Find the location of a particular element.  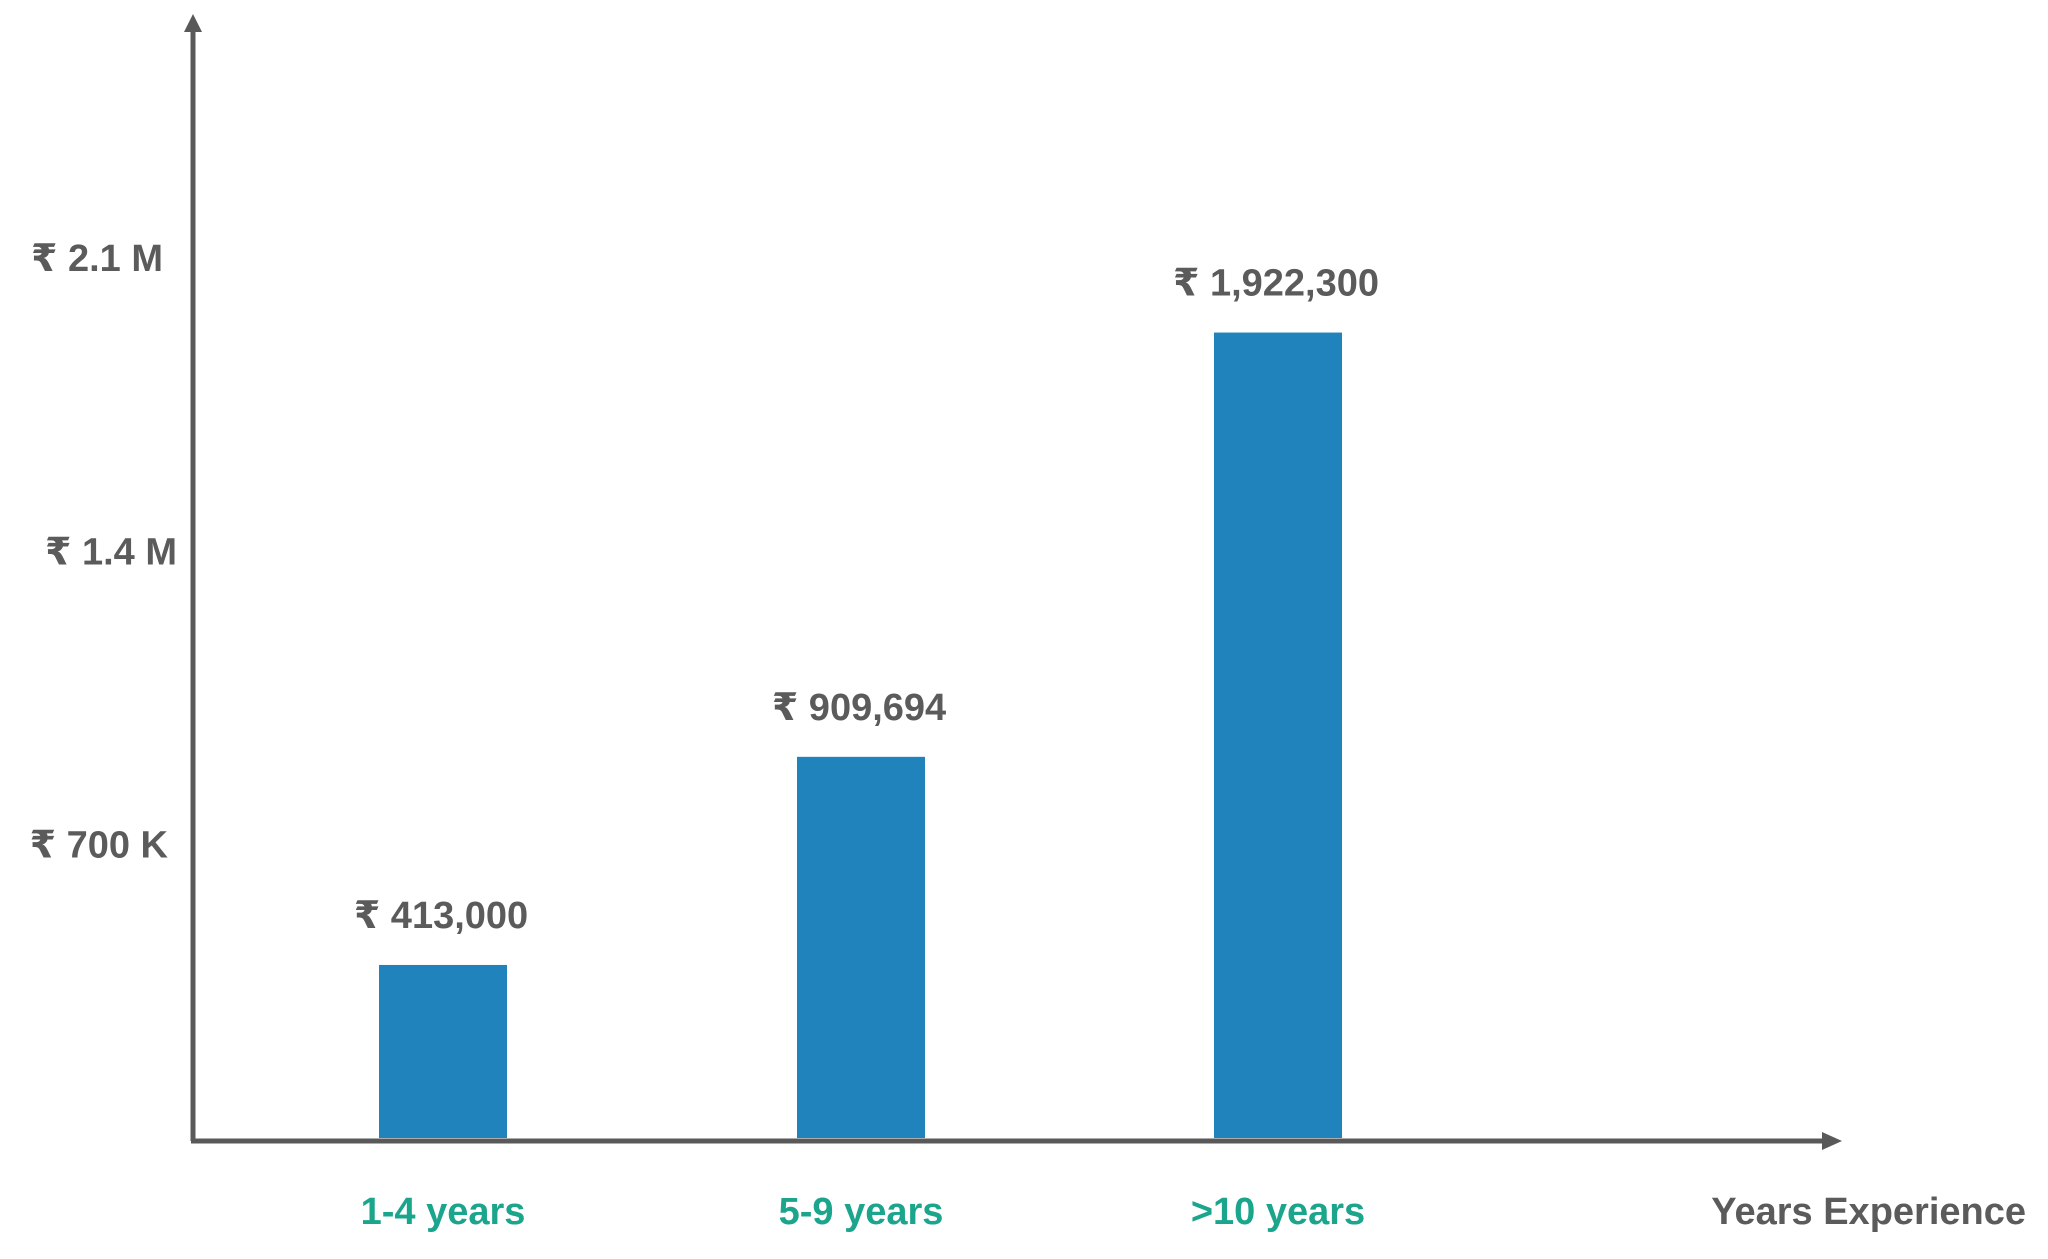

y-tick-label: ₹ 2.1 M is located at coordinates (97, 259).